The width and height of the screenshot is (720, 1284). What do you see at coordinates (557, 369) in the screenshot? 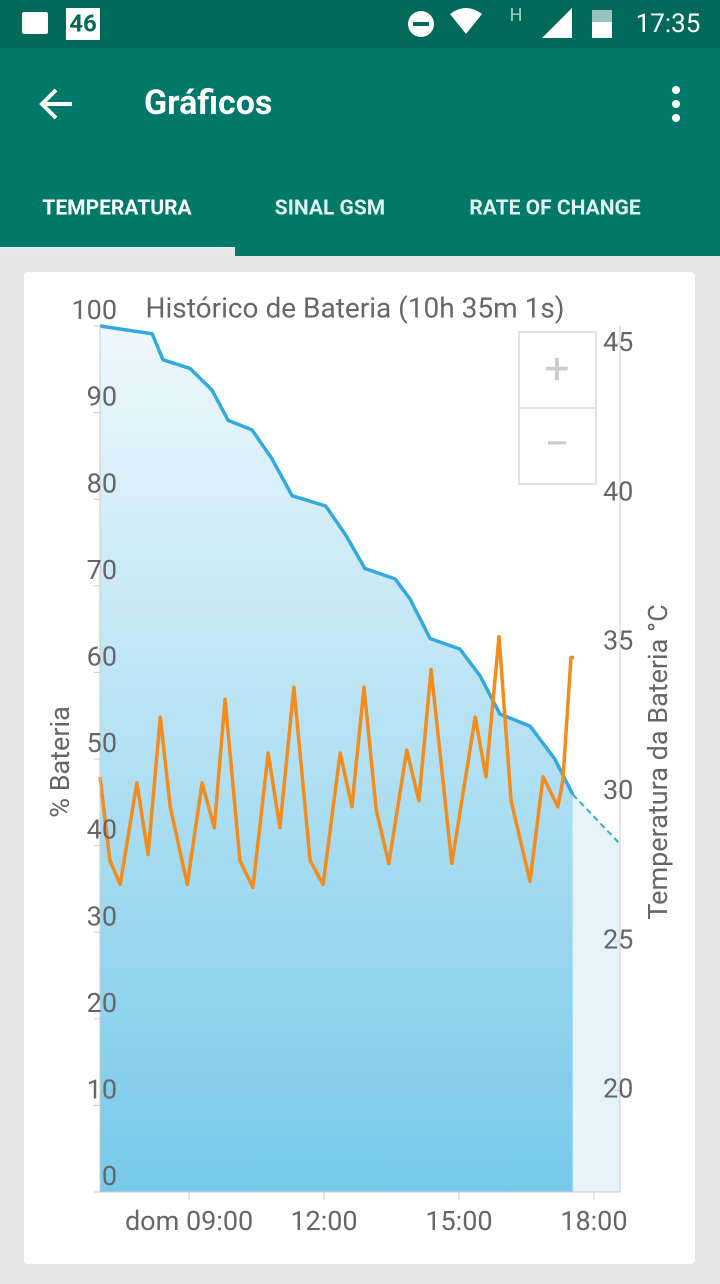
I see `zoom-in-label: +` at bounding box center [557, 369].